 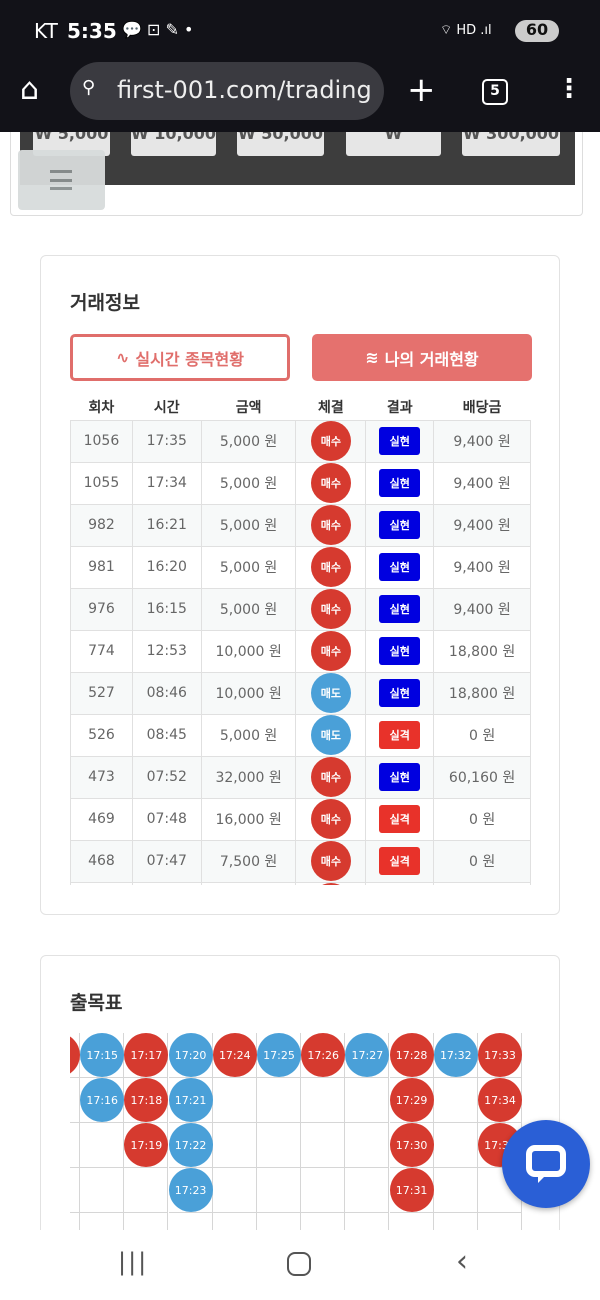 I want to click on android-nav-bar: ||| ‹, so click(x=300, y=1265).